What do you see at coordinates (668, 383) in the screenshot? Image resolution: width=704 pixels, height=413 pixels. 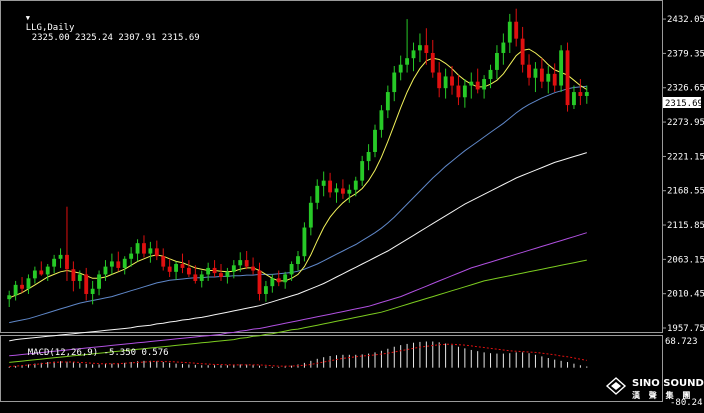 I see `logo-text: SINO SOUND` at bounding box center [668, 383].